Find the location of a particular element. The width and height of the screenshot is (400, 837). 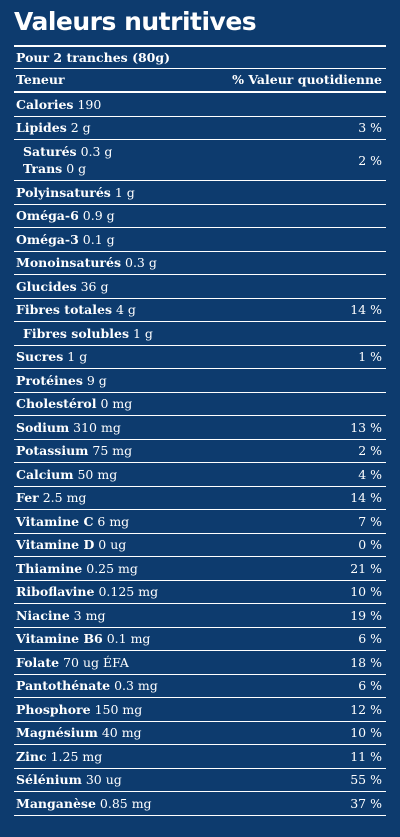

nutrient-label: Cholestérol 0 mg is located at coordinates (74, 403).